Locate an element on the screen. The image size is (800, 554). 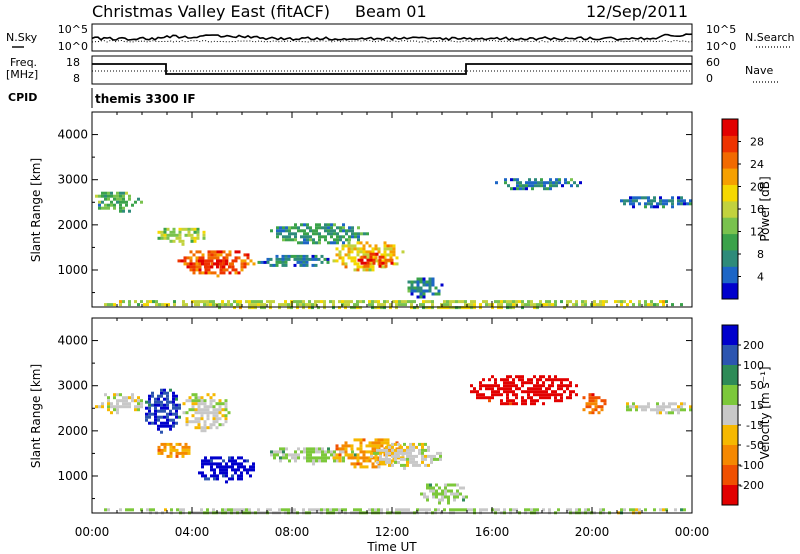
power-region is located at coordinates (425, 288).